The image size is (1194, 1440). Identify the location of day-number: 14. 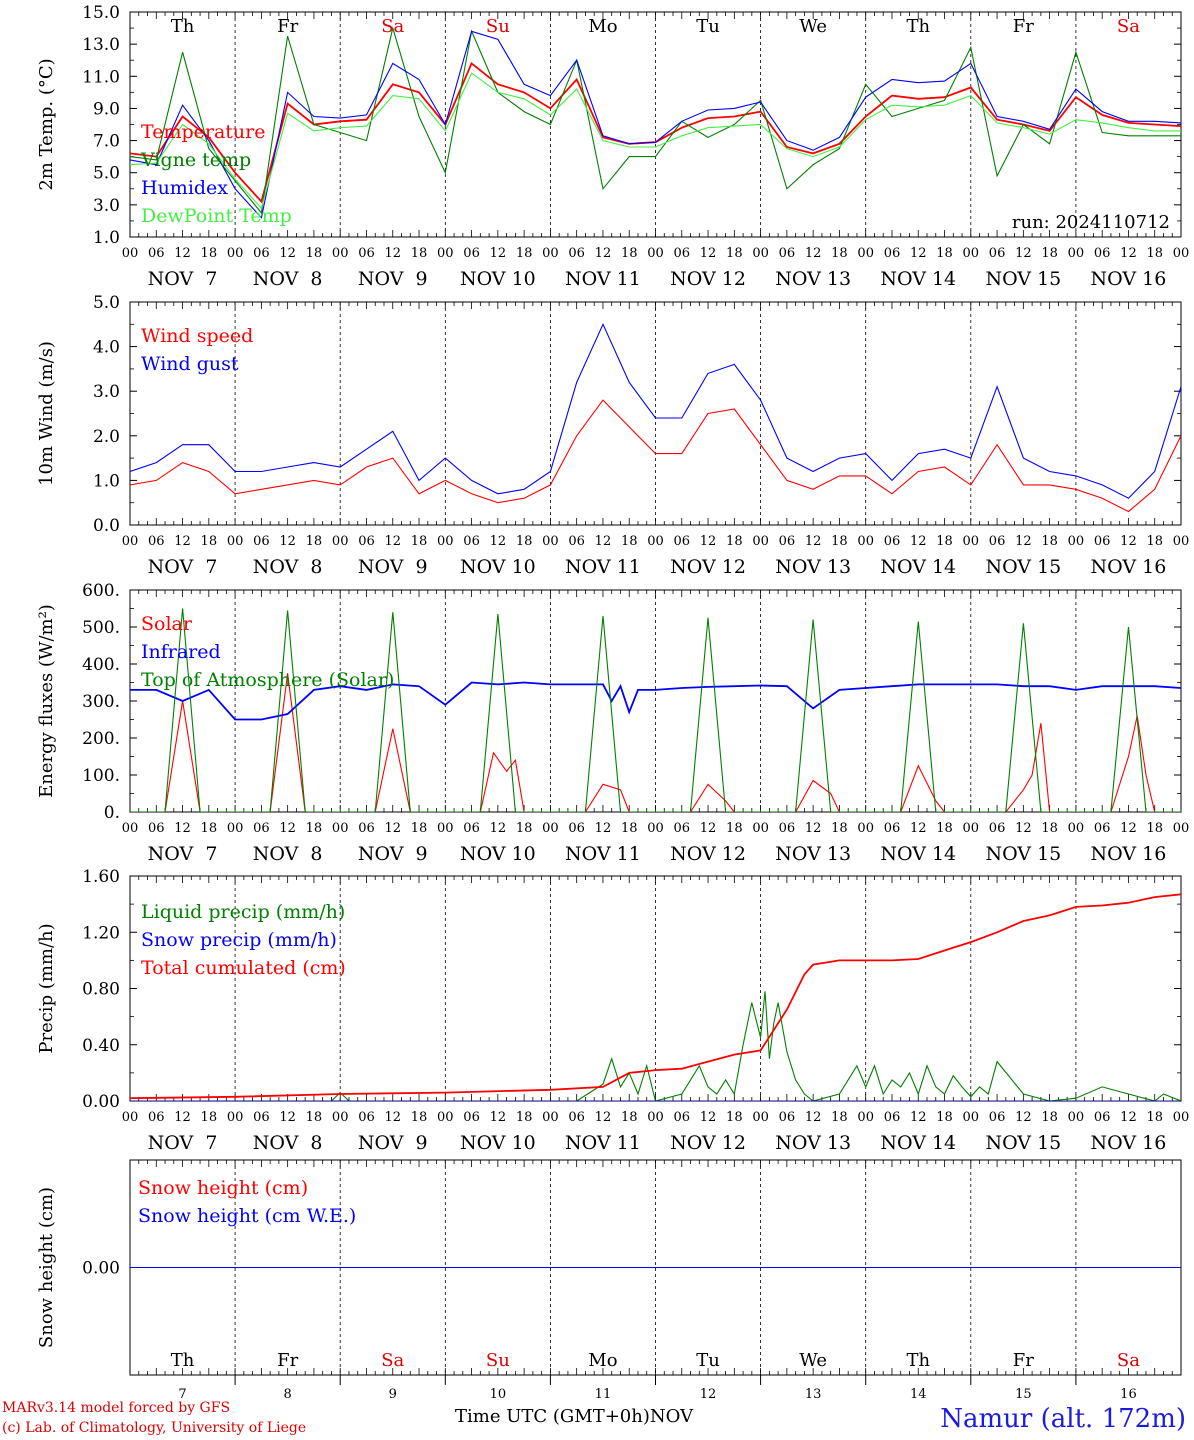
(918, 1394).